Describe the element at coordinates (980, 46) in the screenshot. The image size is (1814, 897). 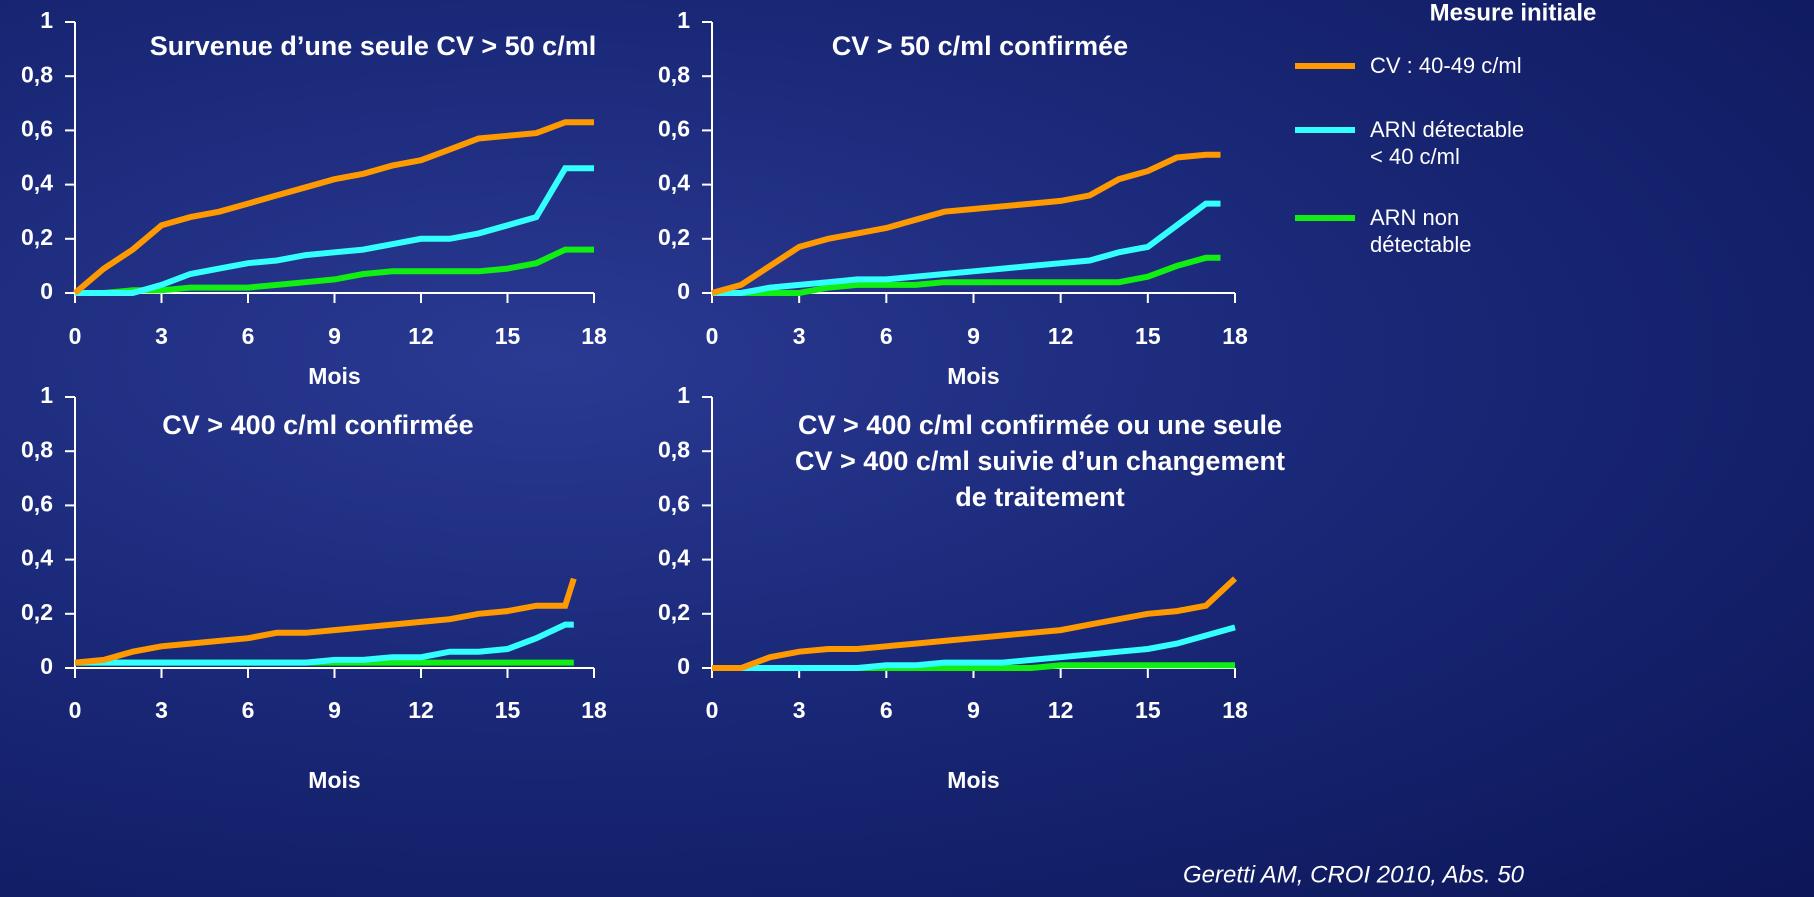
I see `panel-title: CV > 50 c/ml confirmée` at that location.